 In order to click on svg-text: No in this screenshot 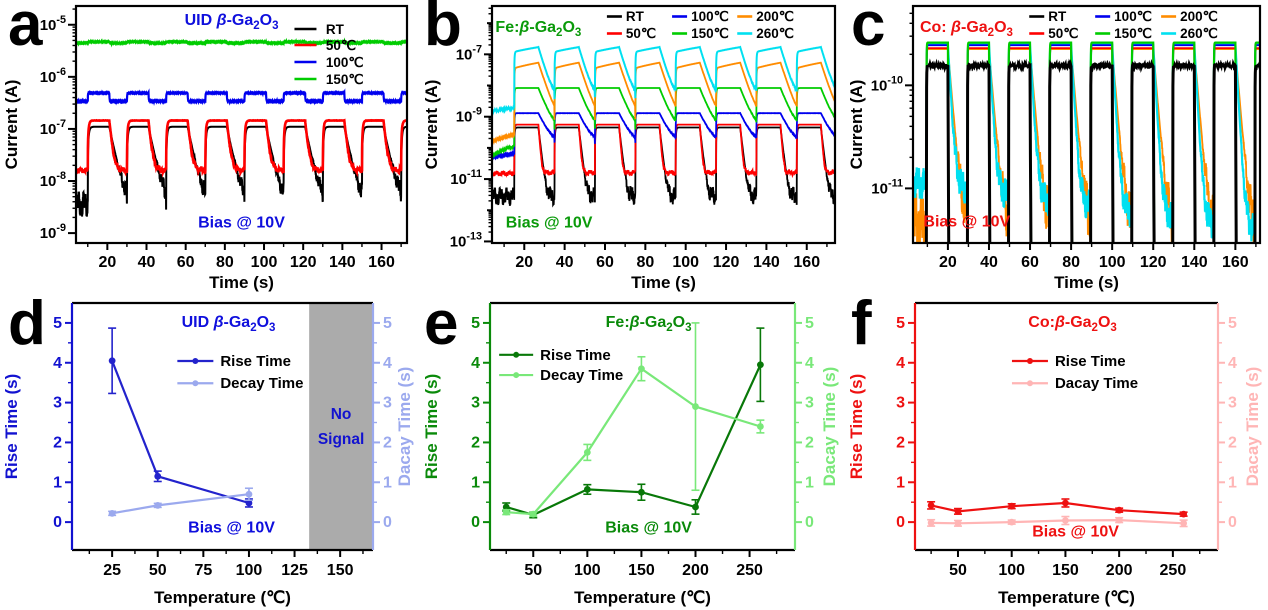, I will do `click(341, 414)`.